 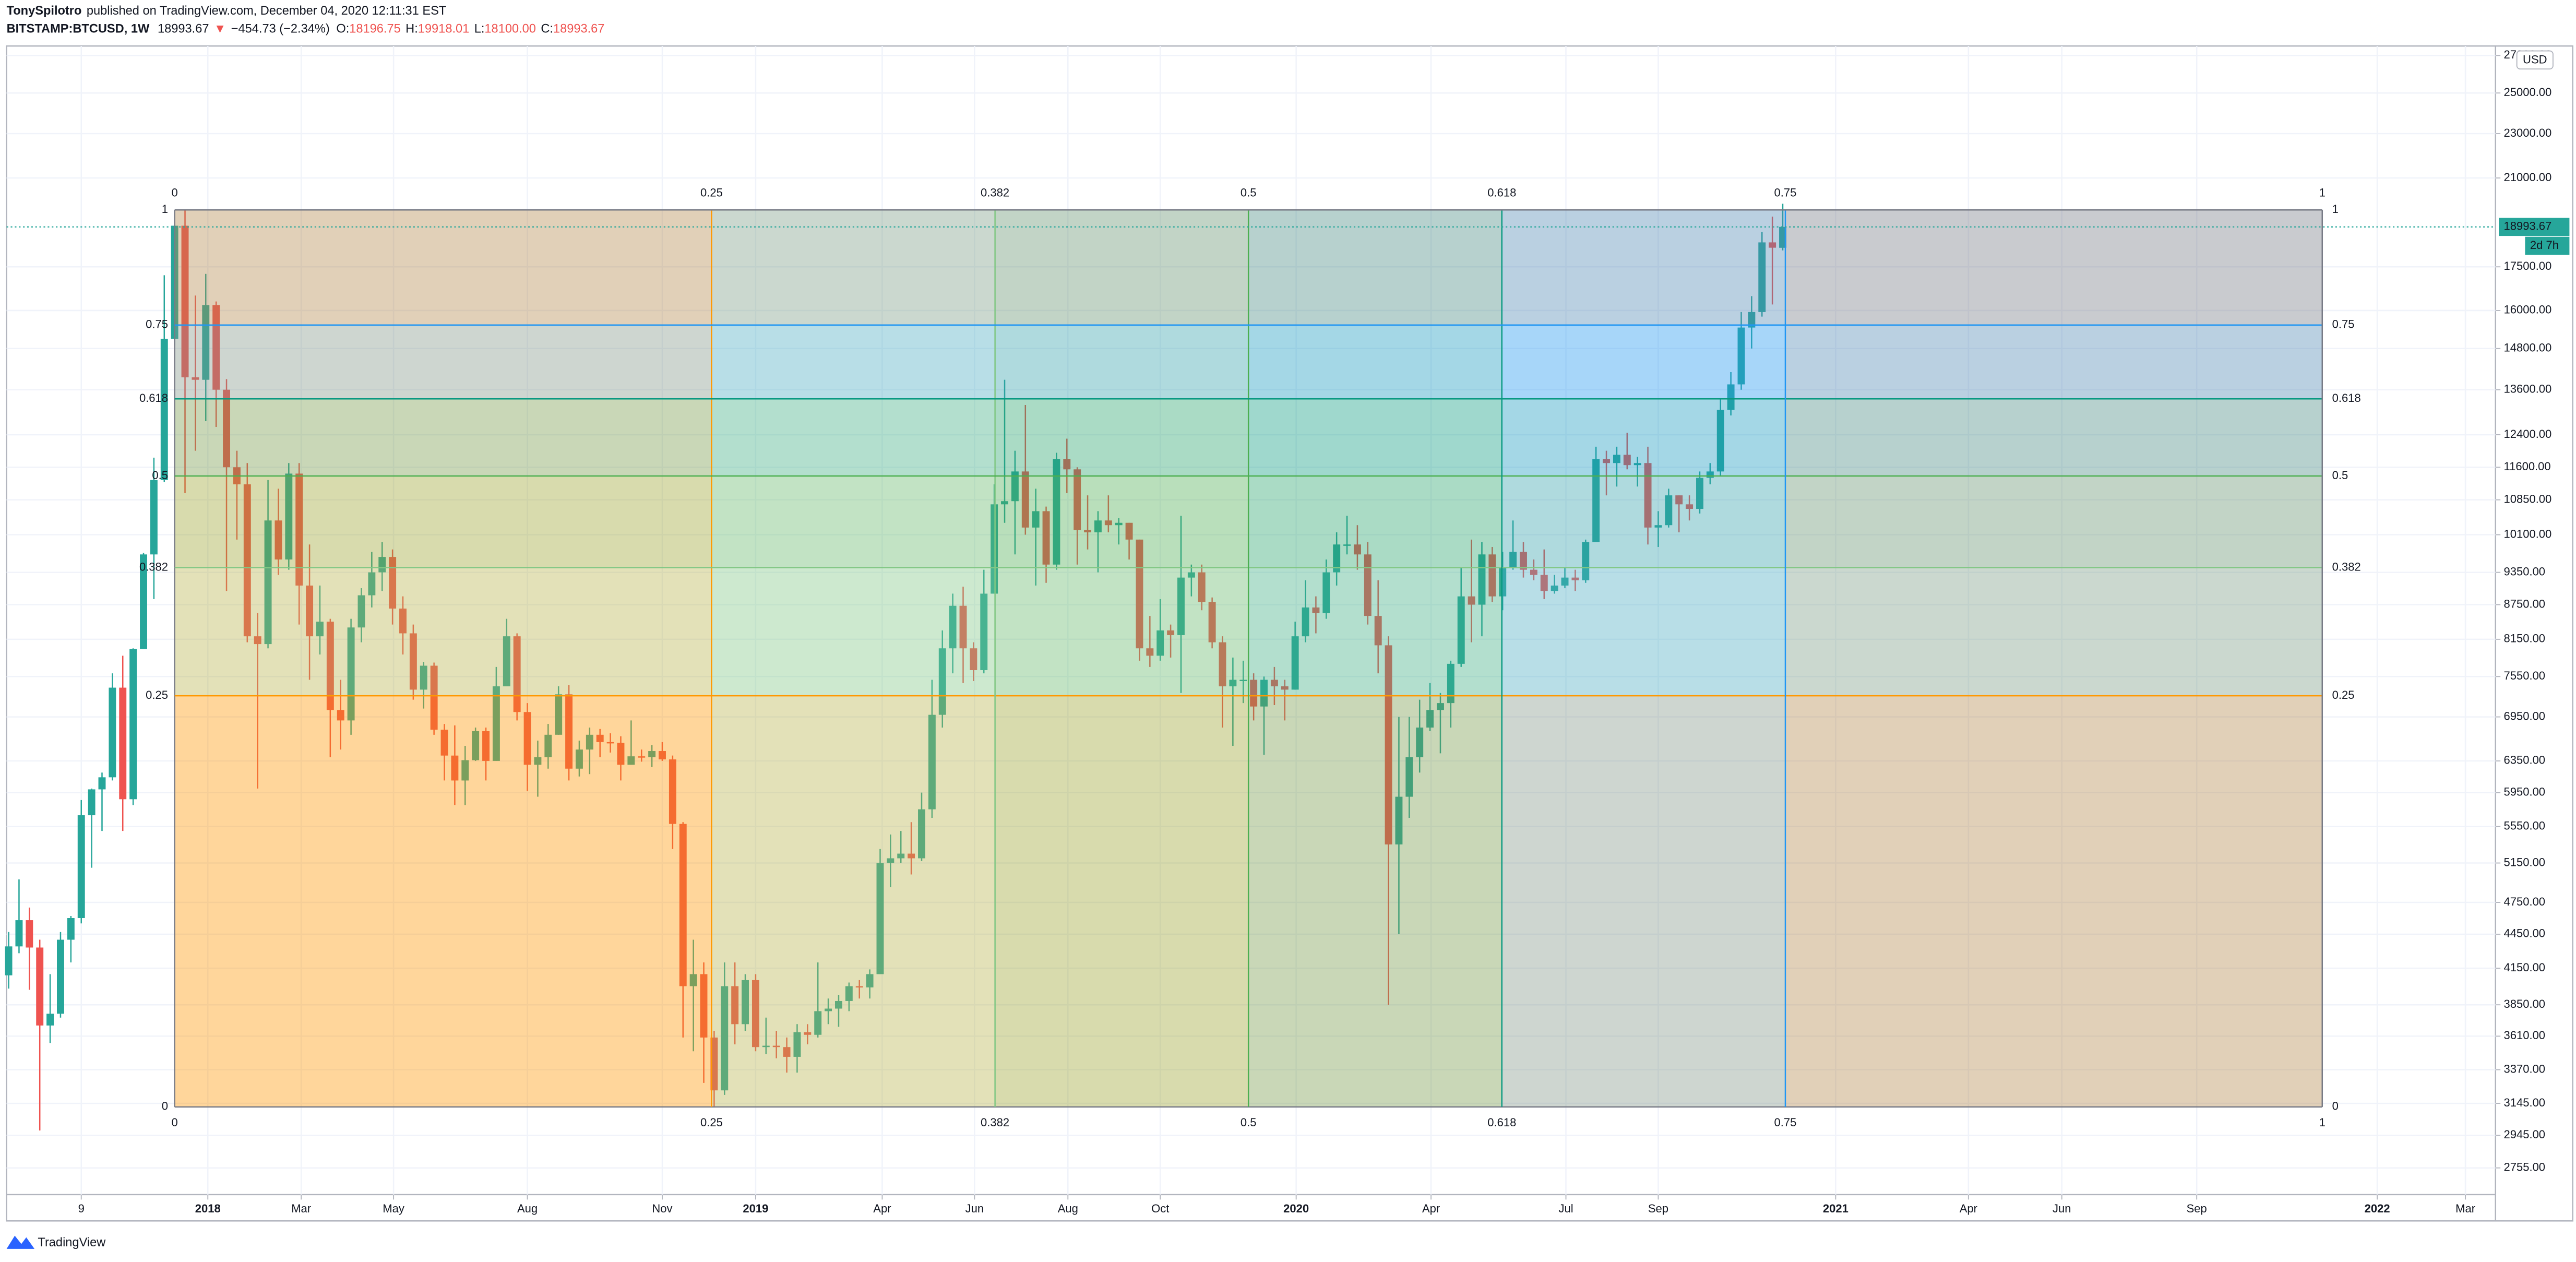 What do you see at coordinates (1969, 1209) in the screenshot?
I see `x-tick-label: Apr` at bounding box center [1969, 1209].